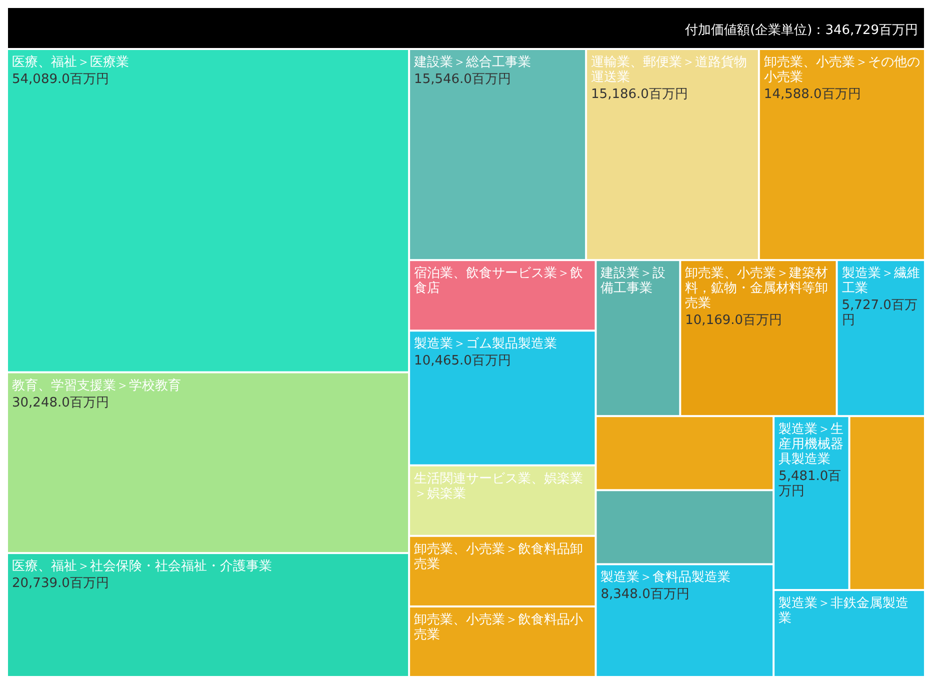 Image resolution: width=932 pixels, height=684 pixels. What do you see at coordinates (811, 445) in the screenshot?
I see `category-label: 製造業＞生産用機械器具製造業` at bounding box center [811, 445].